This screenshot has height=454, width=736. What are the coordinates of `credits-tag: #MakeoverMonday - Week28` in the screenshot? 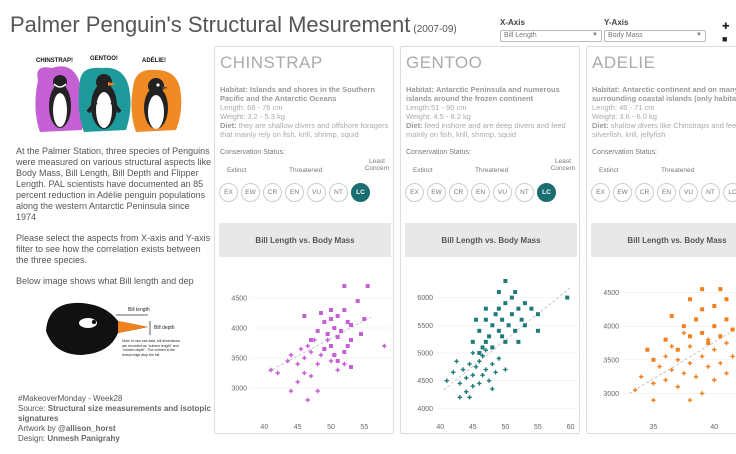 It's located at (70, 398).